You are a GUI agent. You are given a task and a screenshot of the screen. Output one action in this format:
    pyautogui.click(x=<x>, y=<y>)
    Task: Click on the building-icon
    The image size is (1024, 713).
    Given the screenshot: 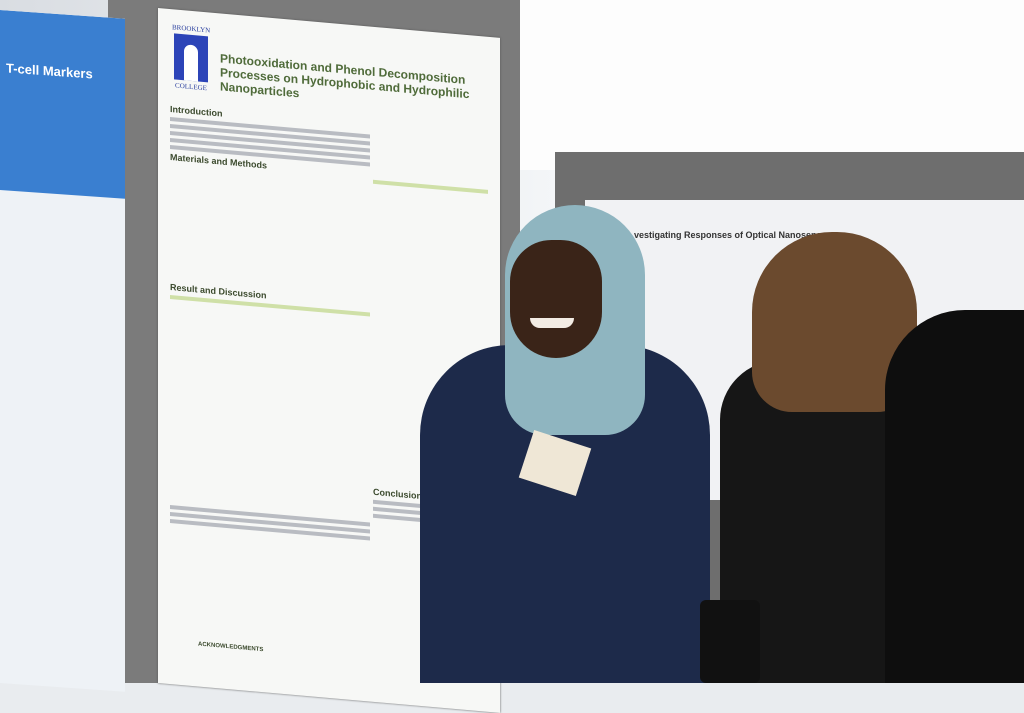 What is the action you would take?
    pyautogui.click(x=191, y=58)
    